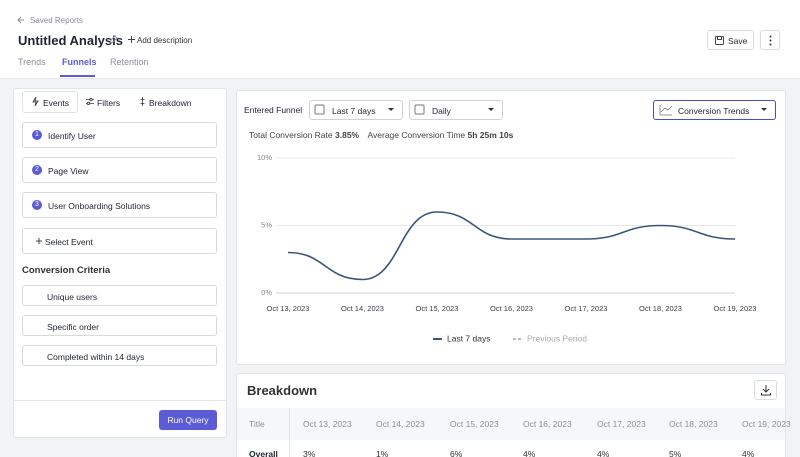 Image resolution: width=800 pixels, height=457 pixels. Describe the element at coordinates (120, 400) in the screenshot. I see `divider` at that location.